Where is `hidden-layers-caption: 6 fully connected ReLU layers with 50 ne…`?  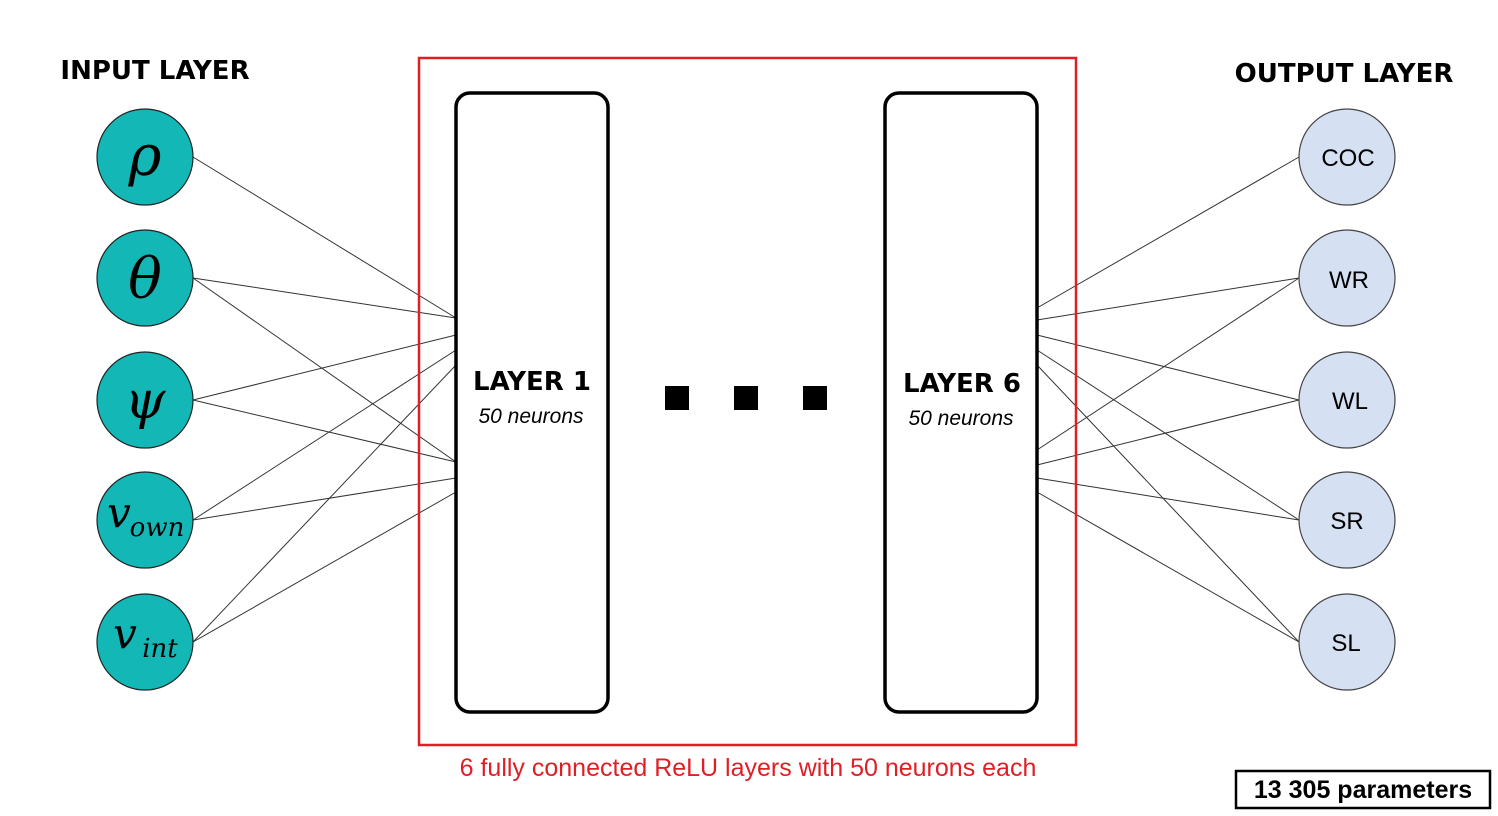 hidden-layers-caption: 6 fully connected ReLU layers with 50 ne… is located at coordinates (748, 768).